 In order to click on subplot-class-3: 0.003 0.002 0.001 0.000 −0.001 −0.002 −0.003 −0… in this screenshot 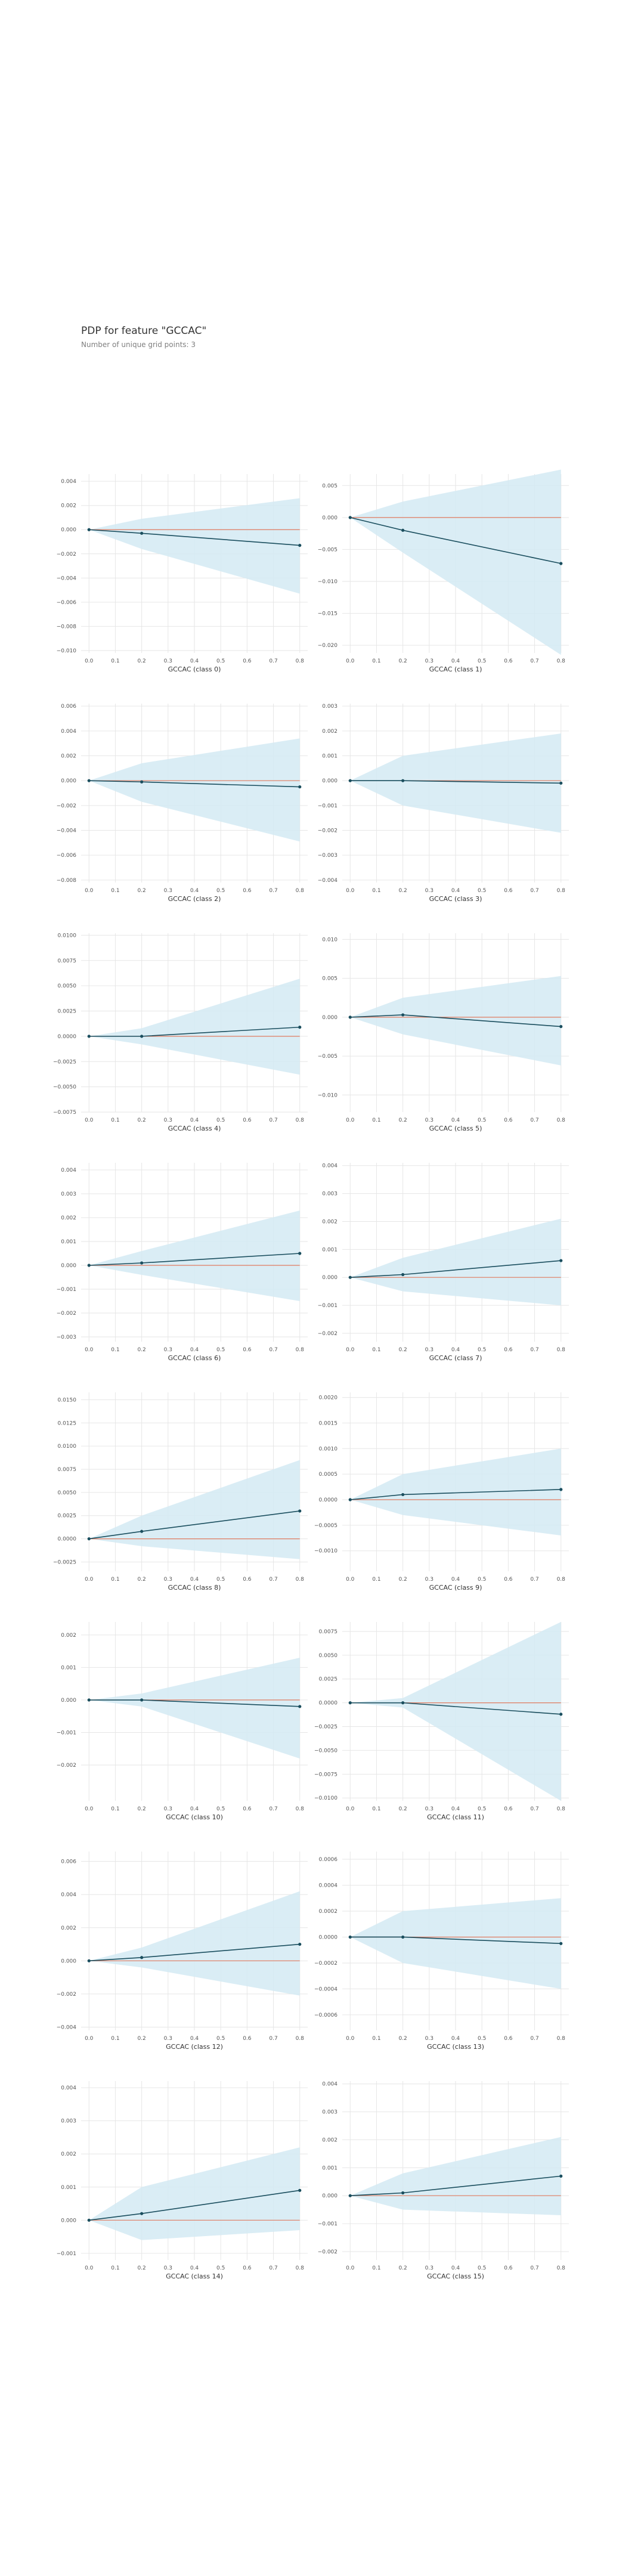, I will do `click(443, 803)`.